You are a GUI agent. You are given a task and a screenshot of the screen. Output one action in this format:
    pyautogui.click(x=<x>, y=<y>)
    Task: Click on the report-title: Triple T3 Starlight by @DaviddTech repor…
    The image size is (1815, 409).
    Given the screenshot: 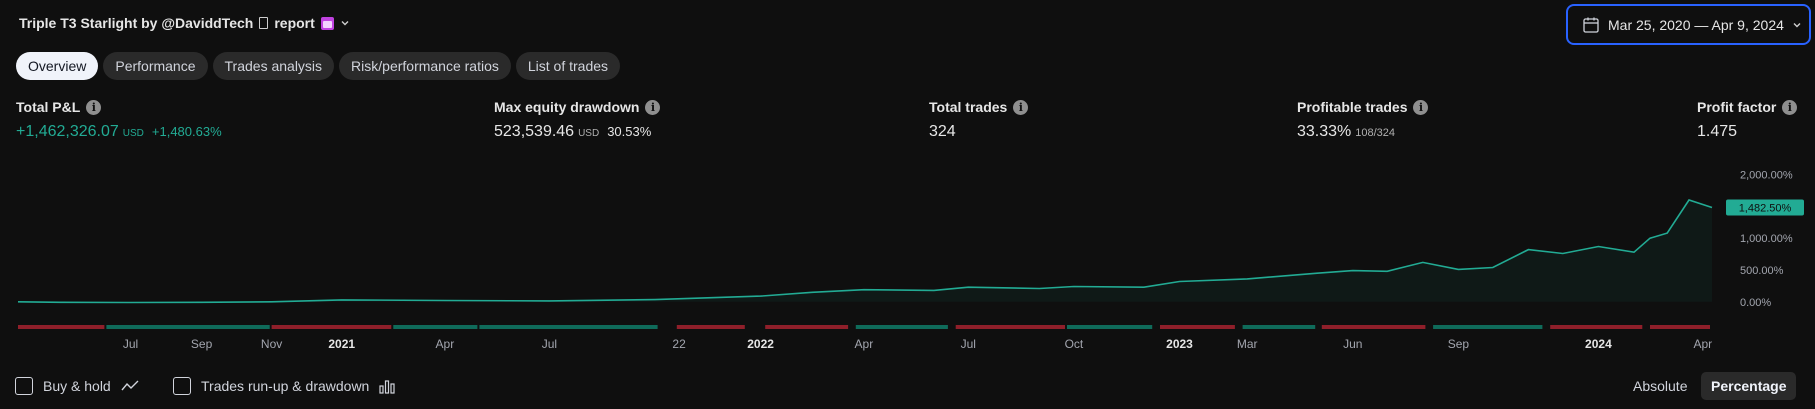 What is the action you would take?
    pyautogui.click(x=184, y=23)
    